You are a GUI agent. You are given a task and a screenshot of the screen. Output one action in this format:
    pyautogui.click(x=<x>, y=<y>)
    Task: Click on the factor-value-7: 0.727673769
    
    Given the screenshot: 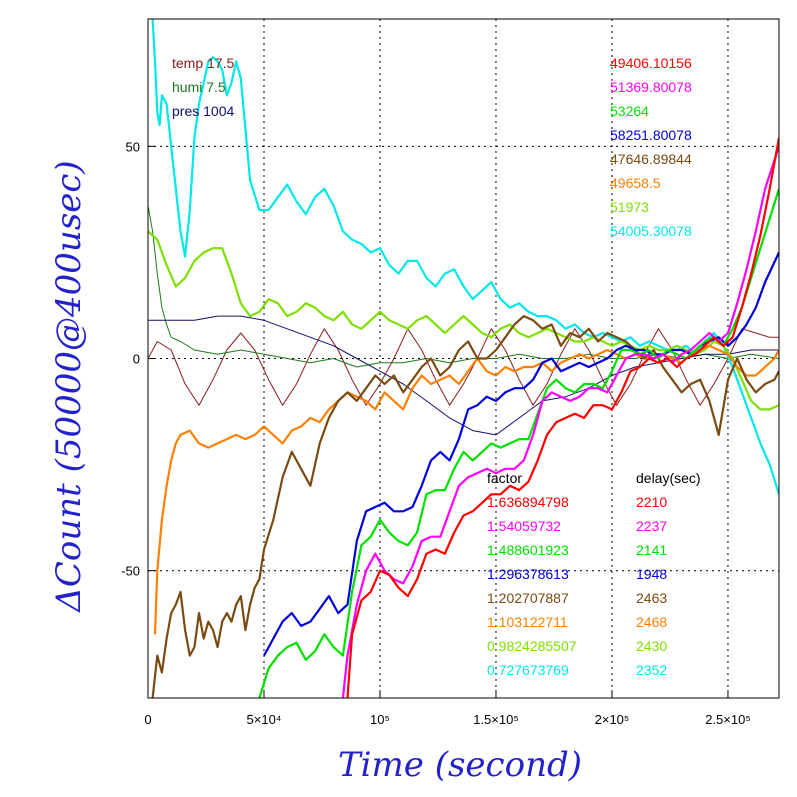 What is the action you would take?
    pyautogui.click(x=528, y=670)
    